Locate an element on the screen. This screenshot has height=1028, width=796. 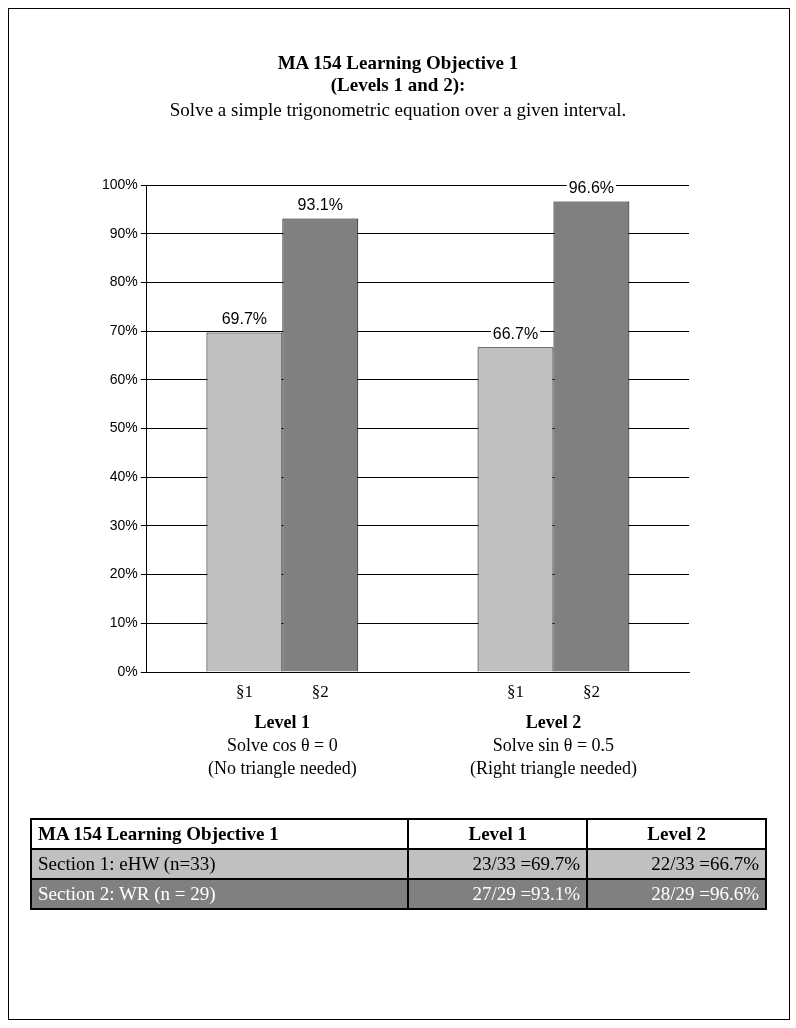
text: Level 2 is located at coordinates (676, 834).